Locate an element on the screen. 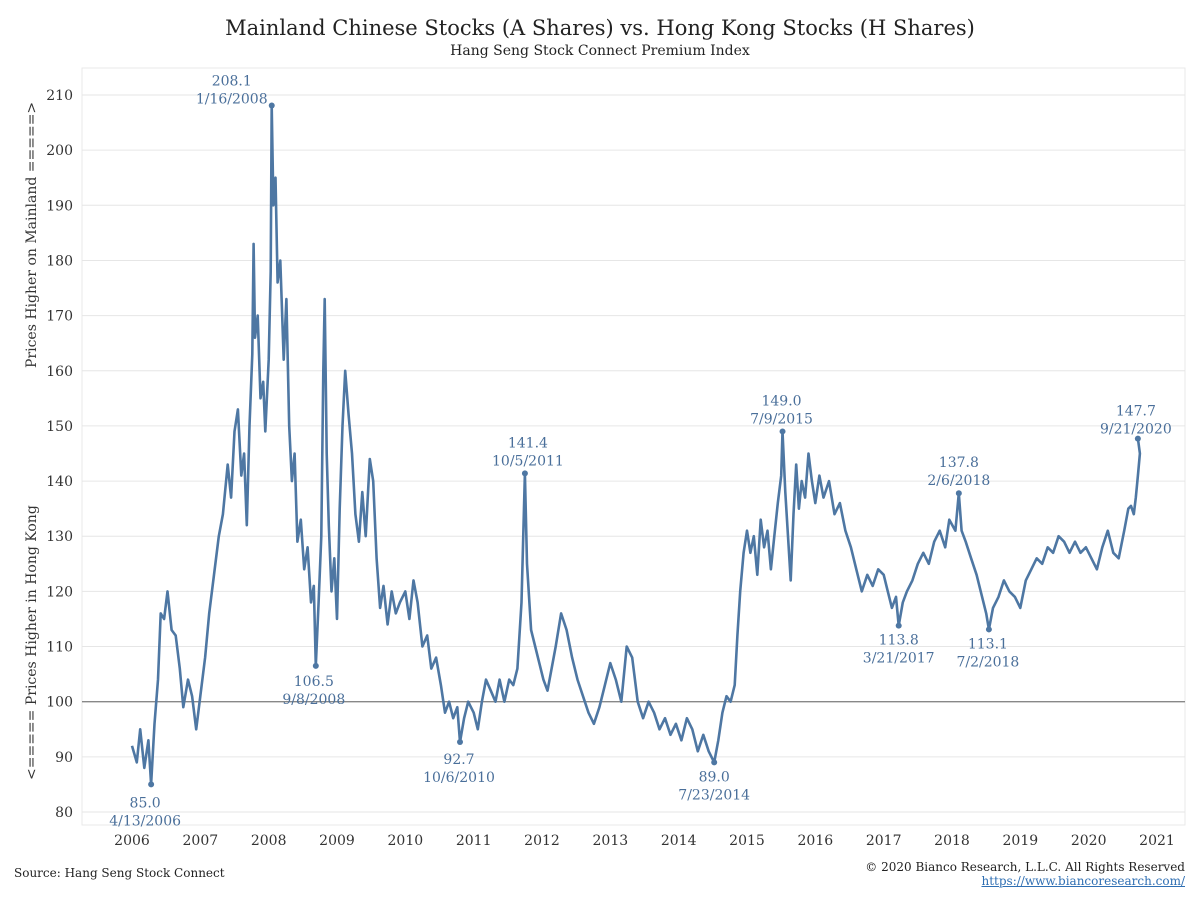 This screenshot has width=1200, height=900. chart-subtitle: Hang Seng Stock Connect Premium Index is located at coordinates (600, 51).